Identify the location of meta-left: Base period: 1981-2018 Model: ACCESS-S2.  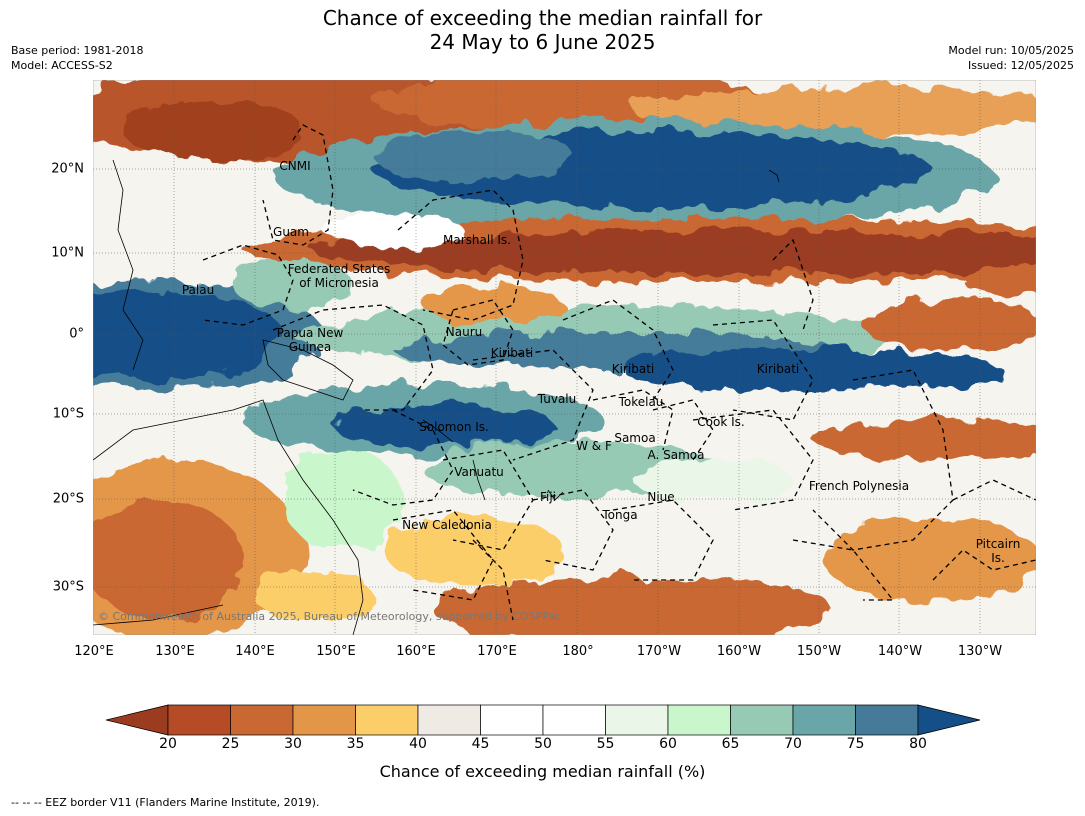
(77, 58).